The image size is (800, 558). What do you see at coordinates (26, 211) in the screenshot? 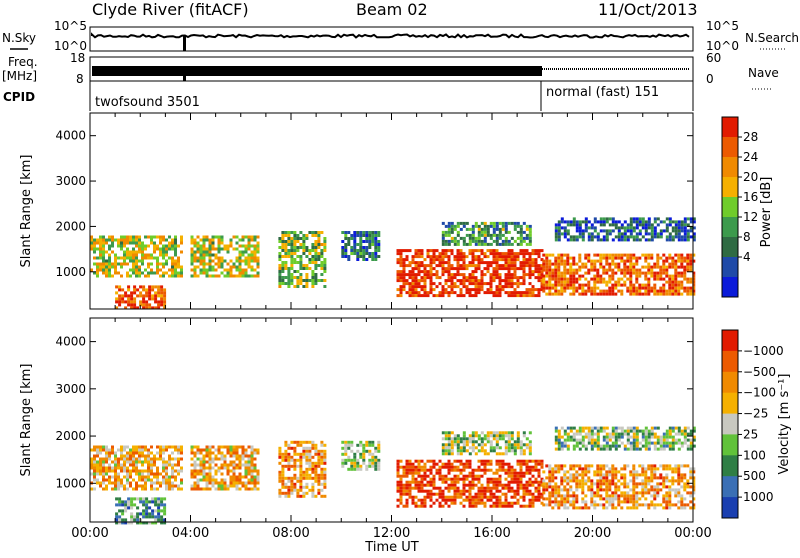
I see `power-y-axis-label: Slant Range [km]` at bounding box center [26, 211].